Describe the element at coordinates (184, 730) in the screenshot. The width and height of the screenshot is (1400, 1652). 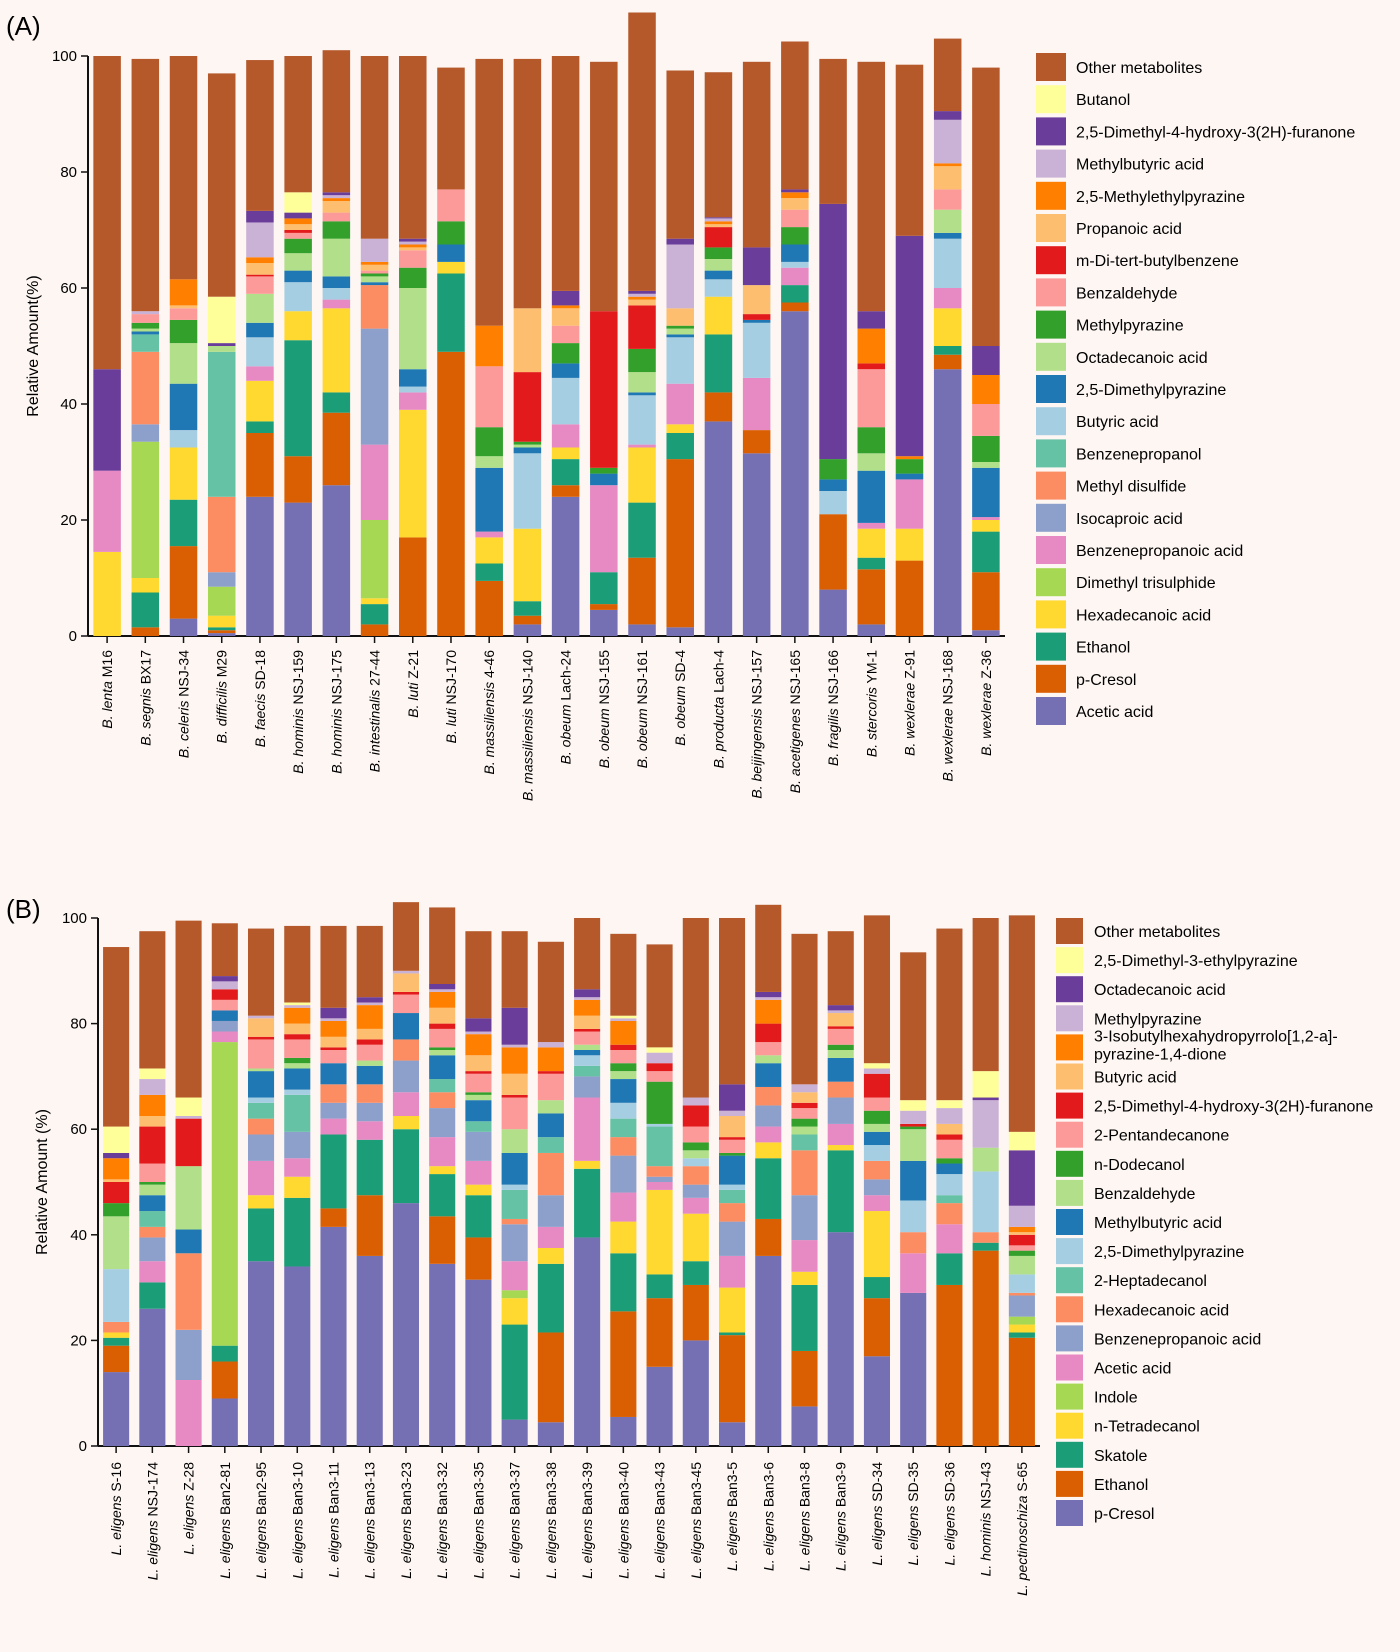
I see `x-tick-label-genus: B. celeris` at that location.